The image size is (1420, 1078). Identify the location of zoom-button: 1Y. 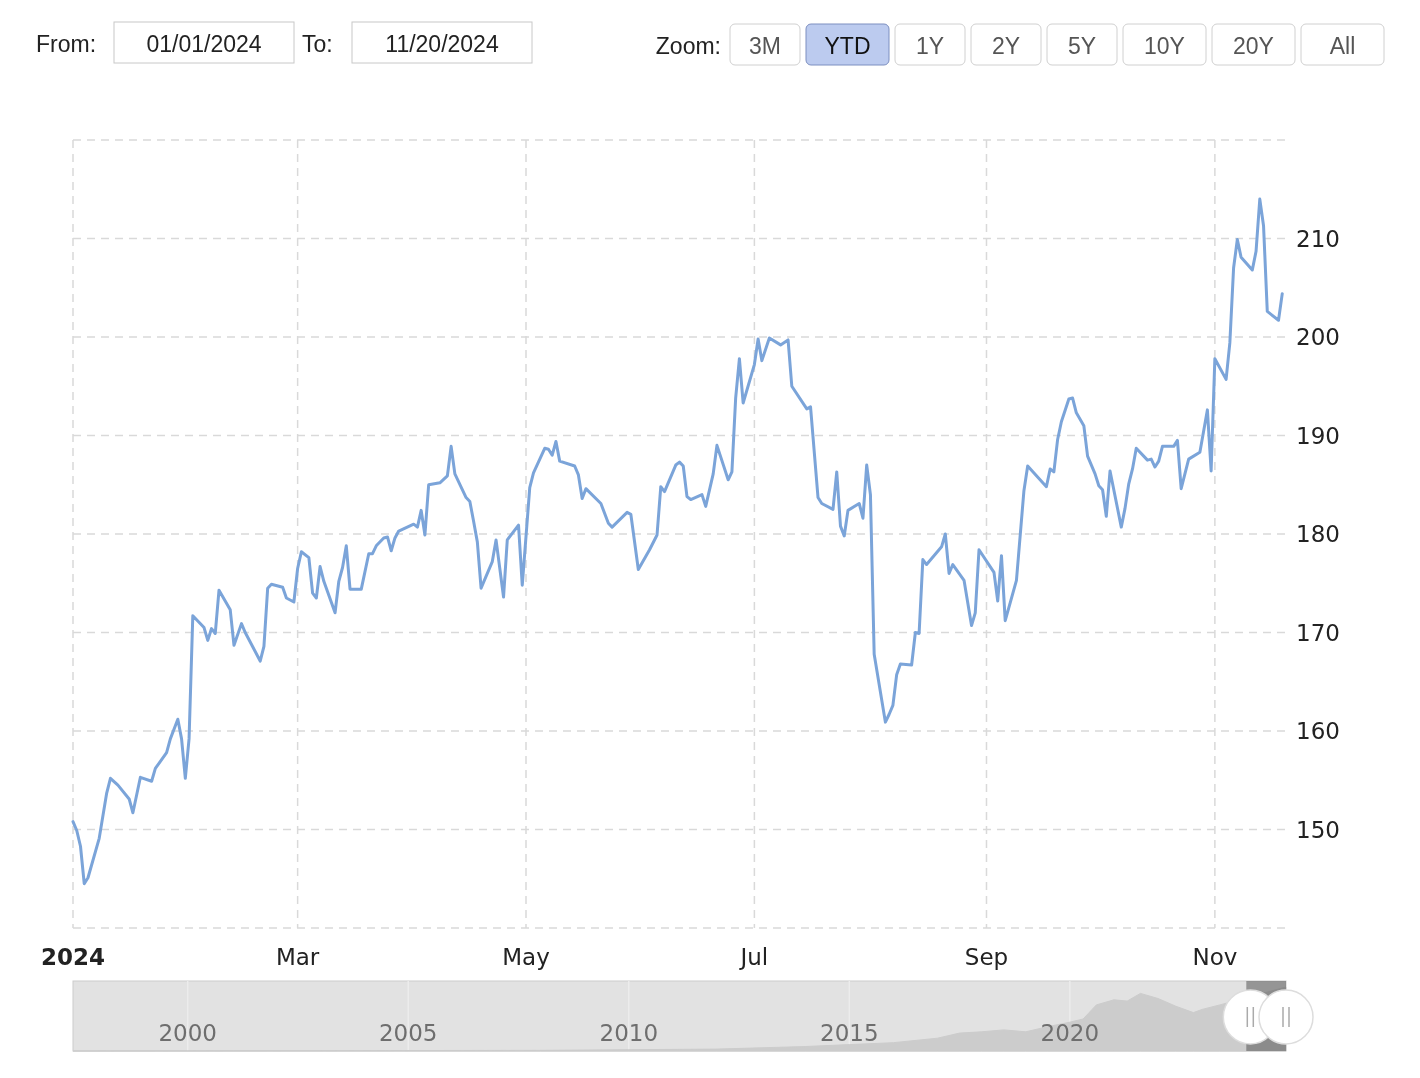
(930, 44).